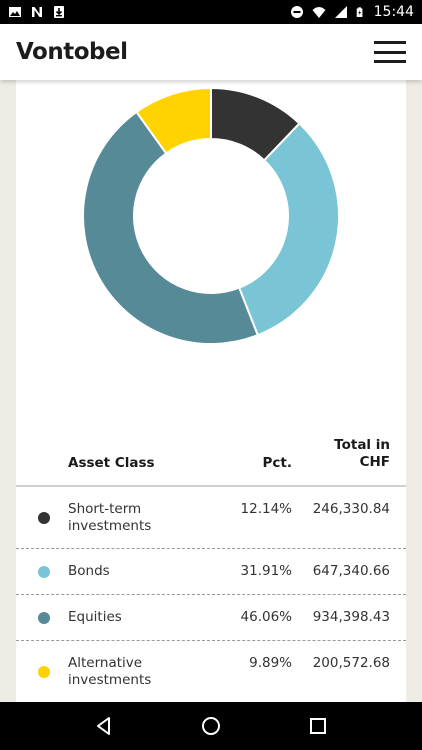 The image size is (422, 750). I want to click on row-pct: 46.06%, so click(266, 617).